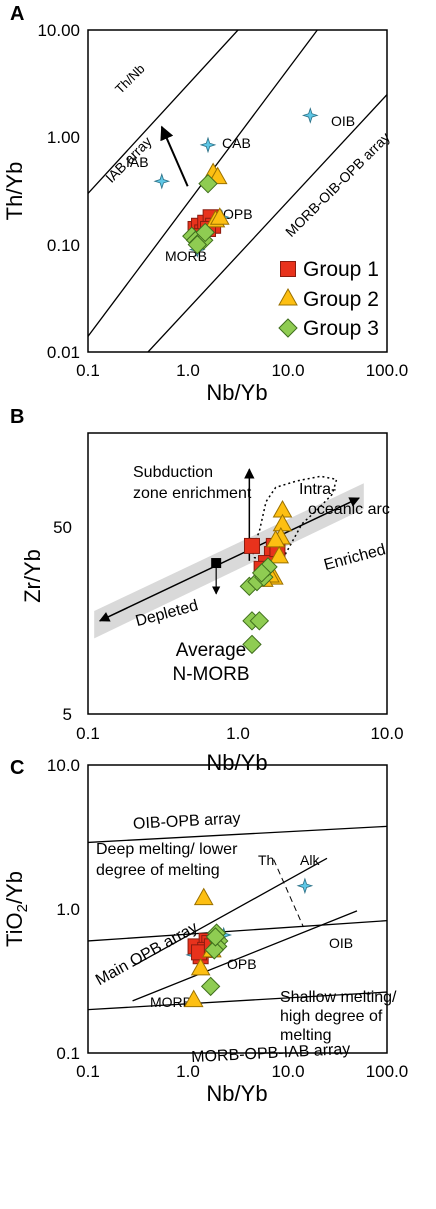  I want to click on legend-group-3-label: Group 3, so click(341, 328).